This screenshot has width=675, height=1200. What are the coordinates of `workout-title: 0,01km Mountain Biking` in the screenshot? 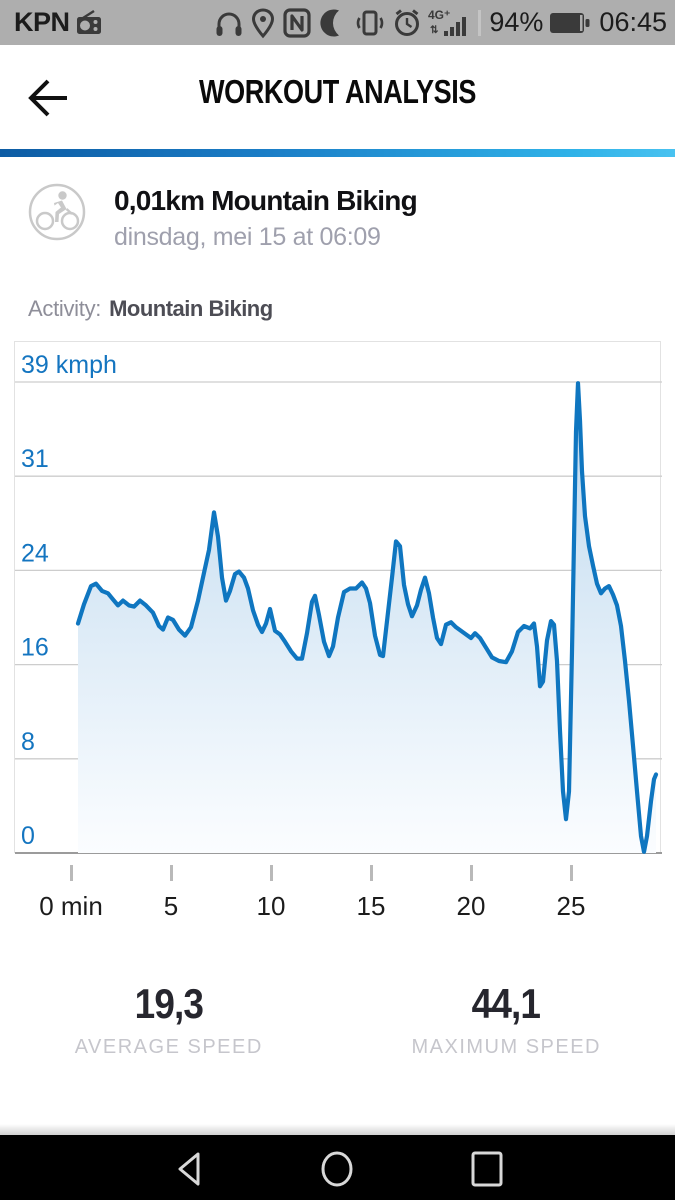 It's located at (266, 200).